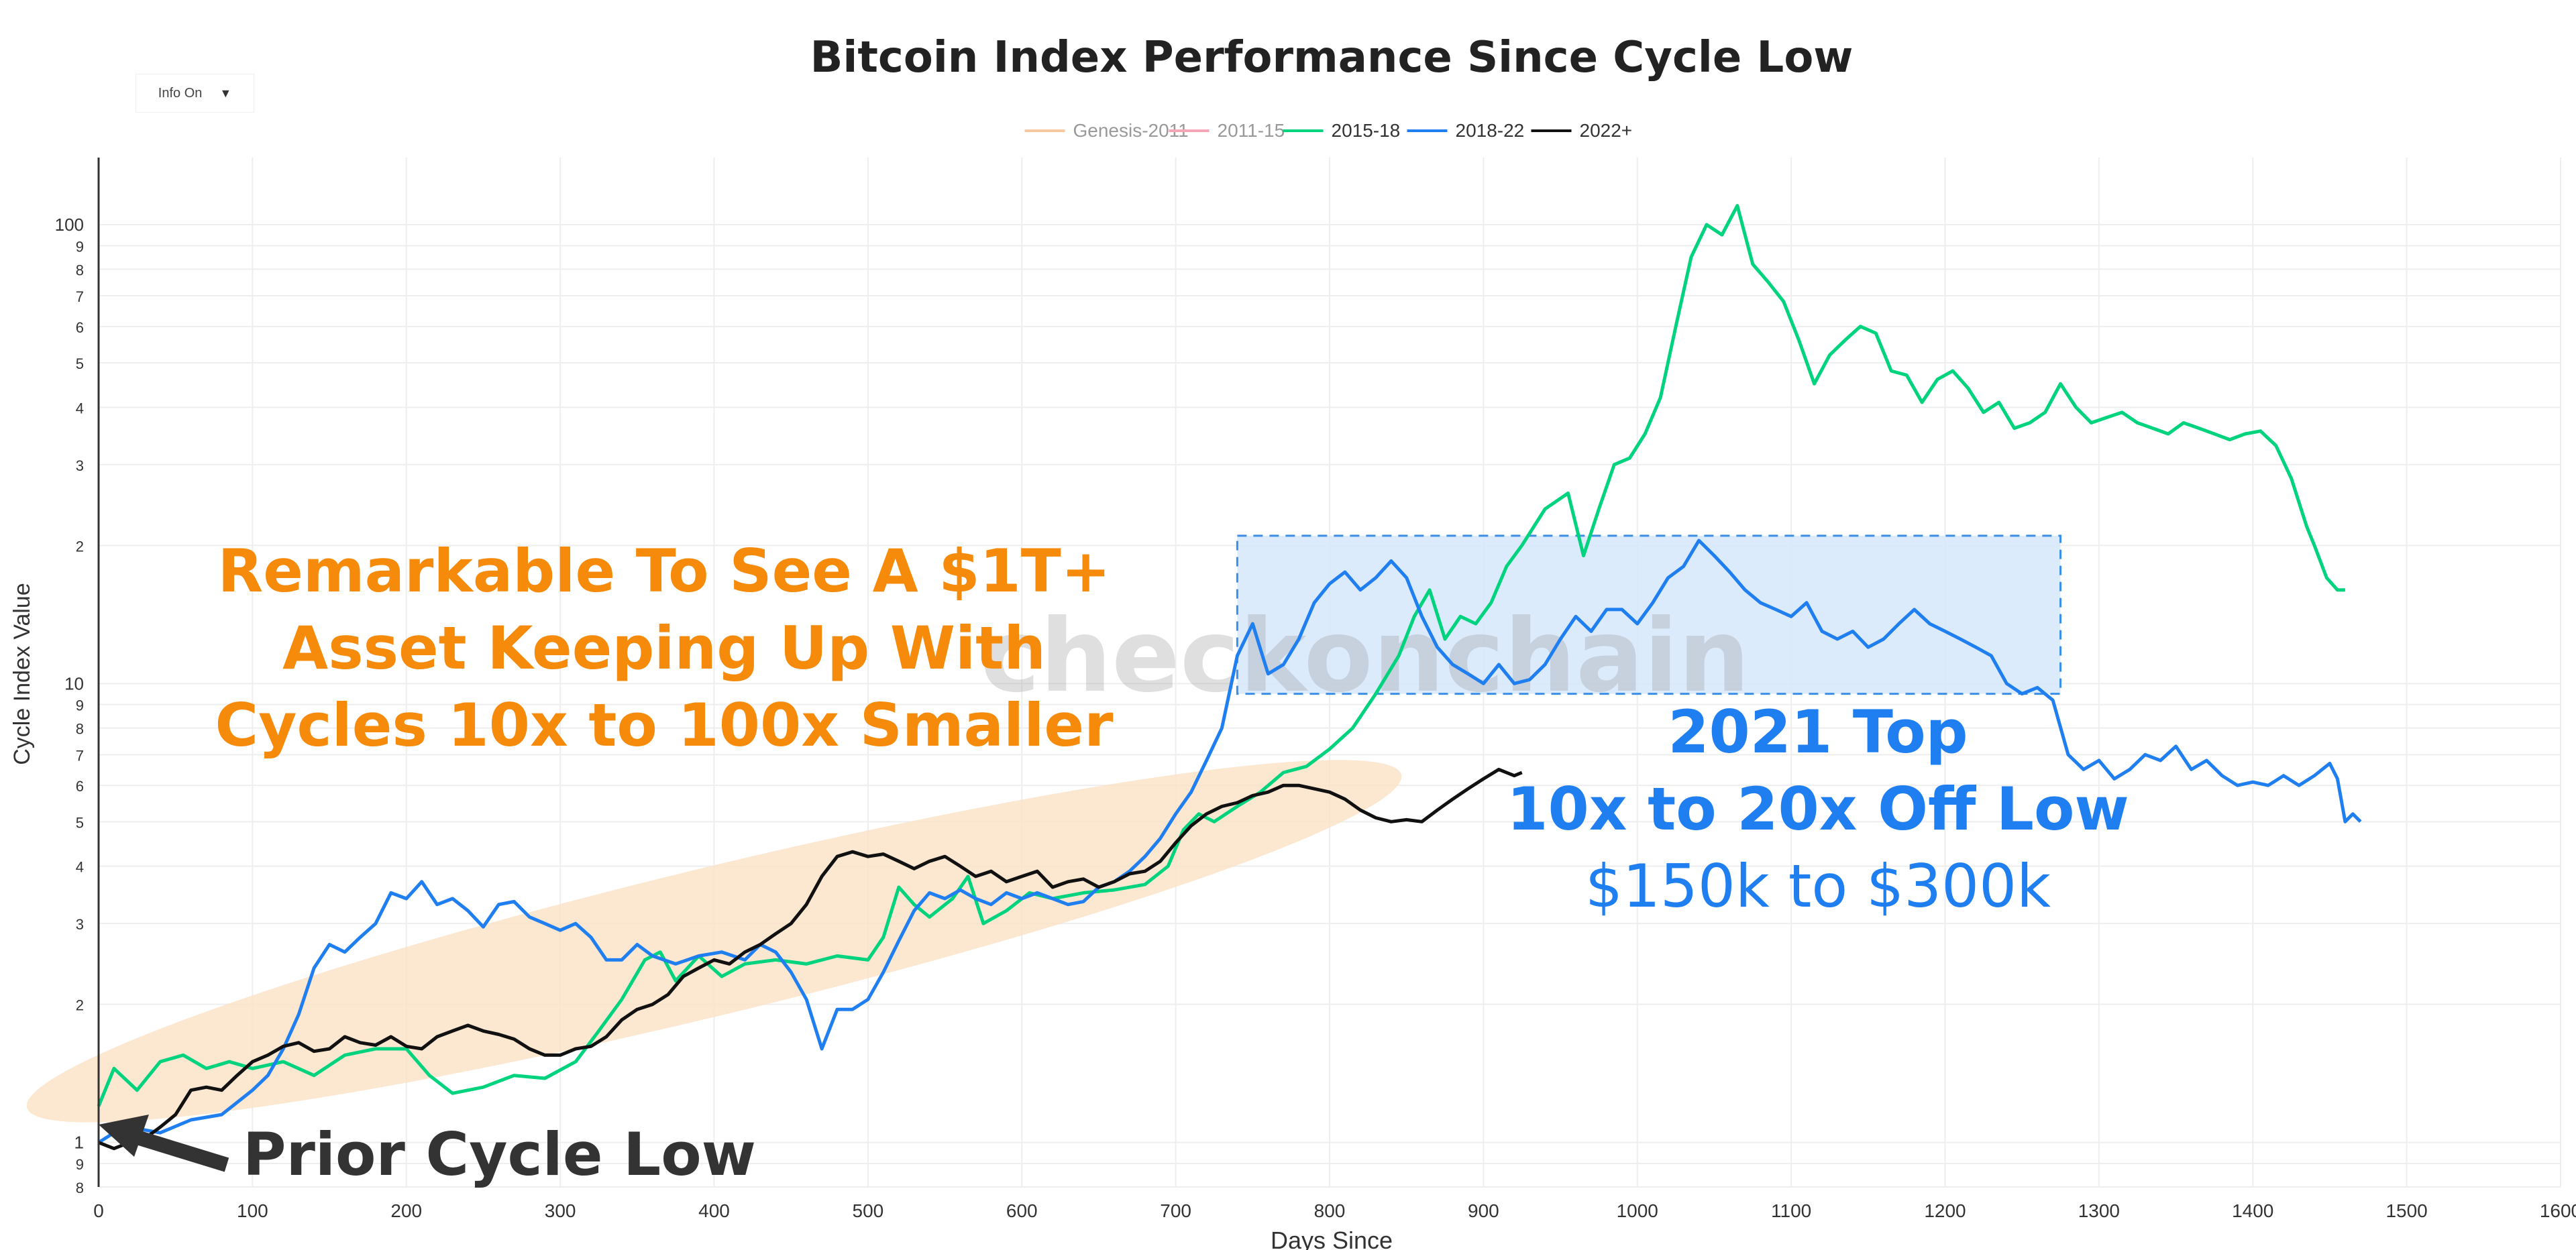  I want to click on legend-item-2015-18: 2015-18, so click(1342, 130).